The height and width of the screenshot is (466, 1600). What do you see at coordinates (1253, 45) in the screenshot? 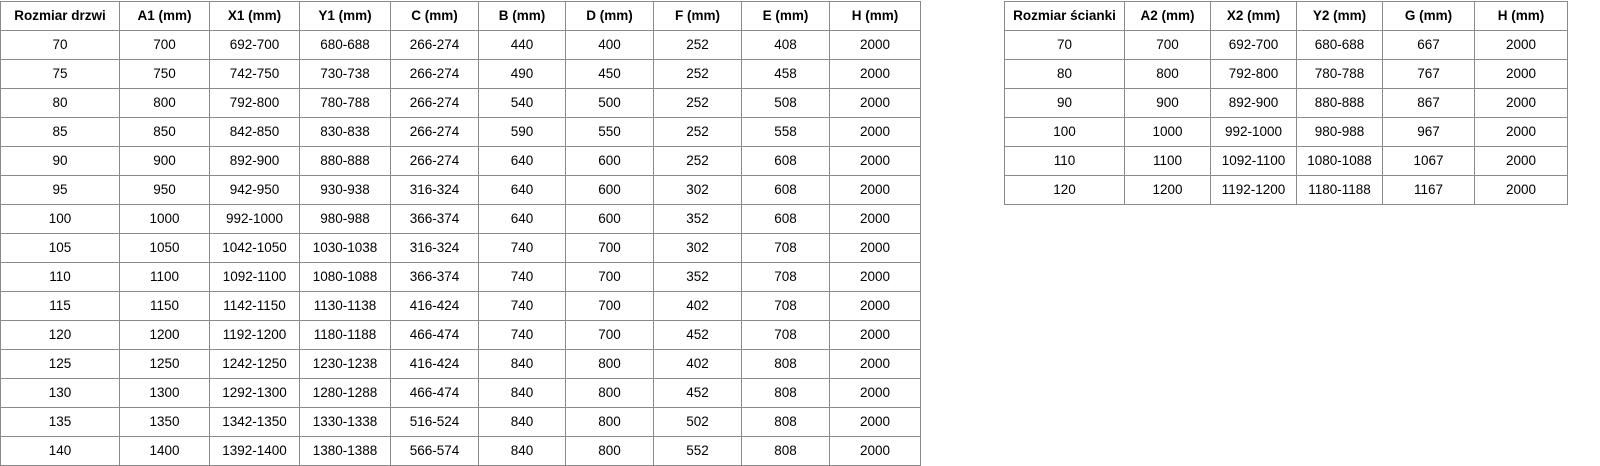
I see `table-cell: 692-700` at bounding box center [1253, 45].